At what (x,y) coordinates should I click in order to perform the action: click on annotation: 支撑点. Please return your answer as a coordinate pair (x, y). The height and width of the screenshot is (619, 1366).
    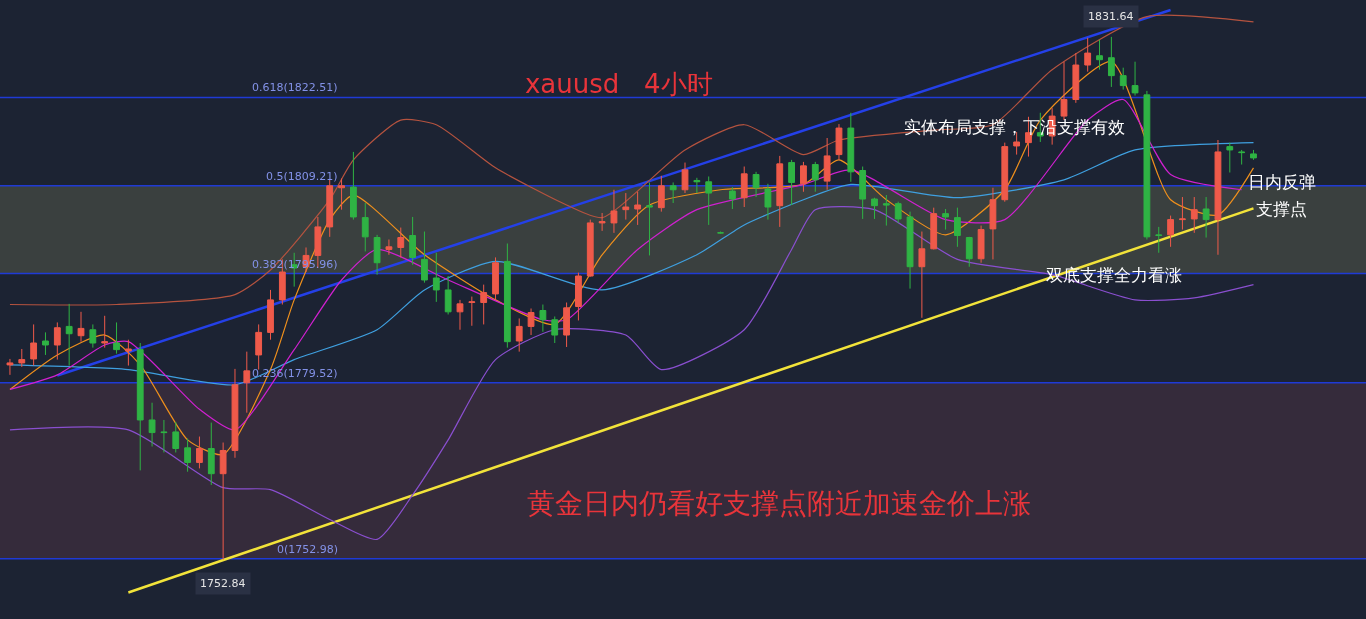
    Looking at the image, I should click on (1281, 209).